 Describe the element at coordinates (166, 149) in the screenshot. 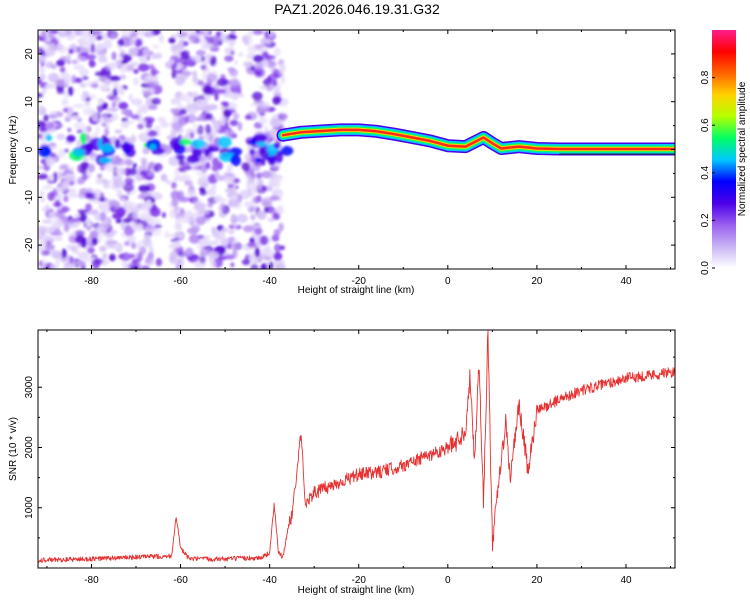

I see `spectrogram-noise` at that location.